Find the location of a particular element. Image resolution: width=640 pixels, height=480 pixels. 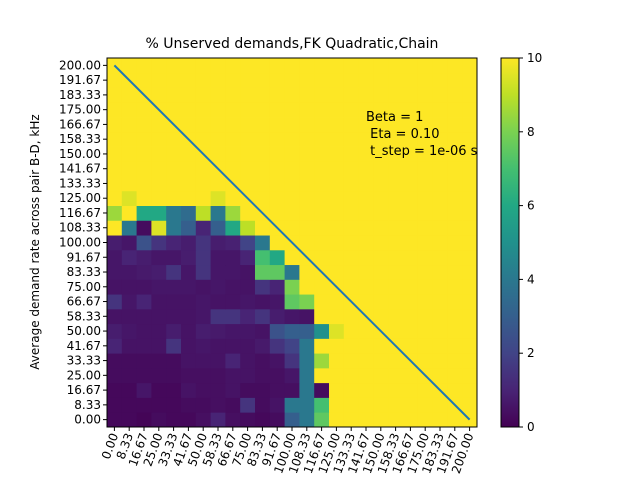

y-tick-label: 116.67 is located at coordinates (80, 213).